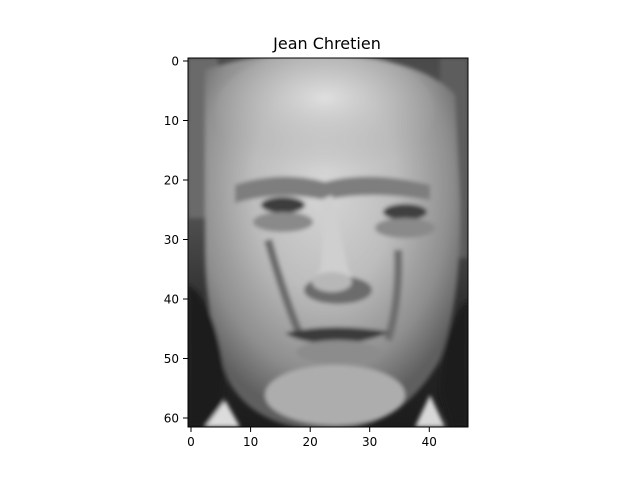 This screenshot has width=640, height=480. I want to click on x-tick-label: 10, so click(250, 442).